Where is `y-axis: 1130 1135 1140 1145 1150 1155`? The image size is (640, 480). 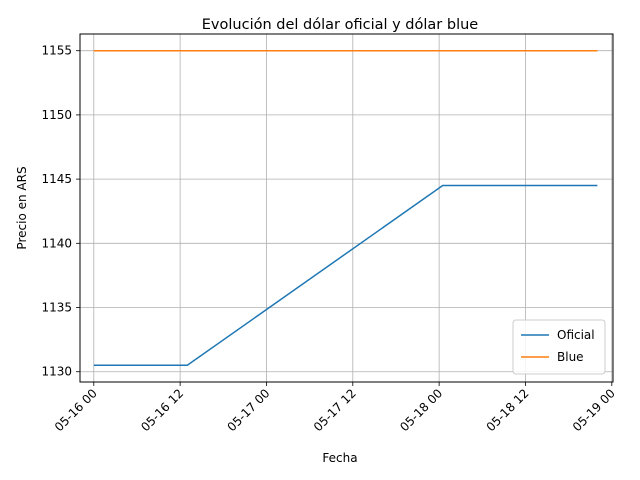 y-axis: 1130 1135 1140 1145 1150 1155 is located at coordinates (60, 211).